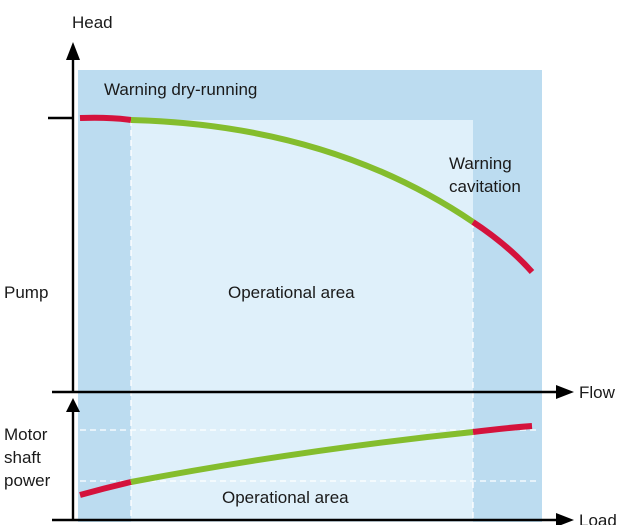  I want to click on flow-axis-arrow, so click(565, 392).